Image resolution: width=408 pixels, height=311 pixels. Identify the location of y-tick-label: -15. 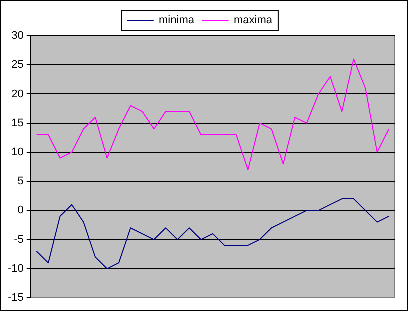
(16, 298).